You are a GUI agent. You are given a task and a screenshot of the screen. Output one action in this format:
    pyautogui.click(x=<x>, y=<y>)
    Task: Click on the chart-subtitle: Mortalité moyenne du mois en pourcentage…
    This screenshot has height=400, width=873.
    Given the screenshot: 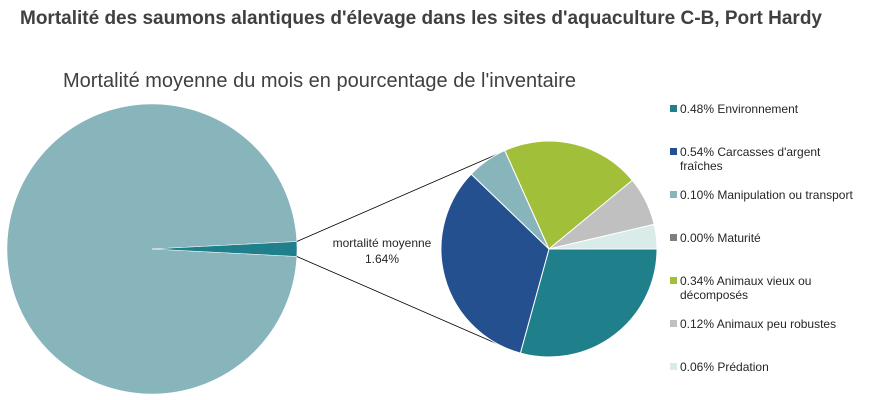 What is the action you would take?
    pyautogui.click(x=320, y=81)
    